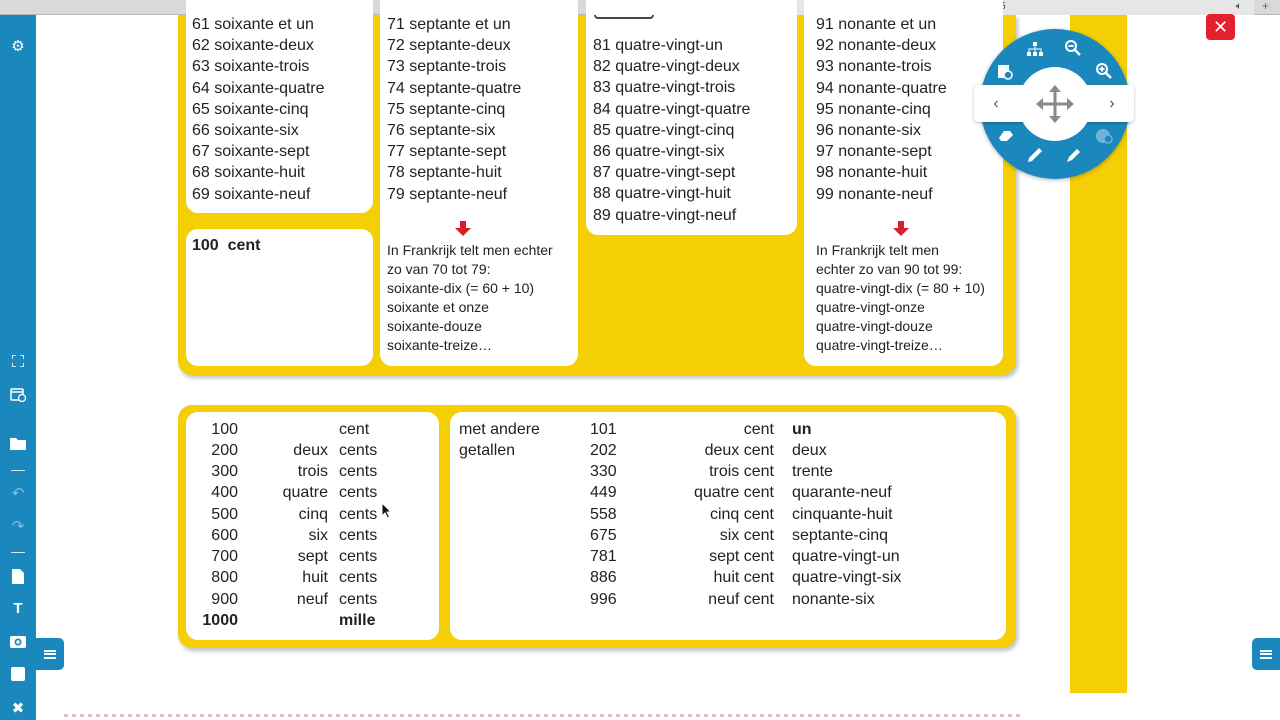 The image size is (1280, 720). What do you see at coordinates (294, 535) in the screenshot?
I see `table-row: 600 six cents` at bounding box center [294, 535].